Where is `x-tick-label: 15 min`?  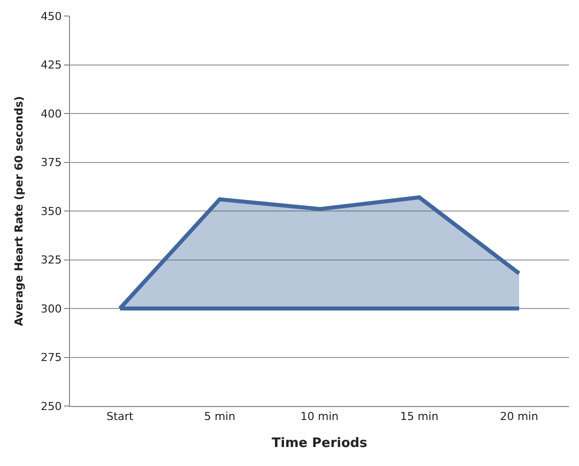
x-tick-label: 15 min is located at coordinates (419, 417).